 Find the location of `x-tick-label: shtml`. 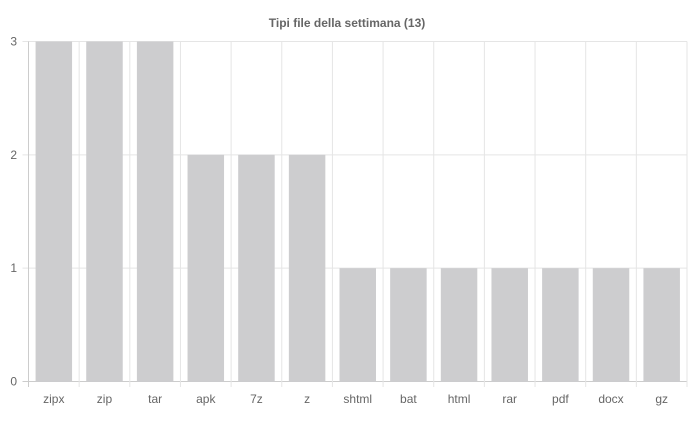

x-tick-label: shtml is located at coordinates (357, 399).